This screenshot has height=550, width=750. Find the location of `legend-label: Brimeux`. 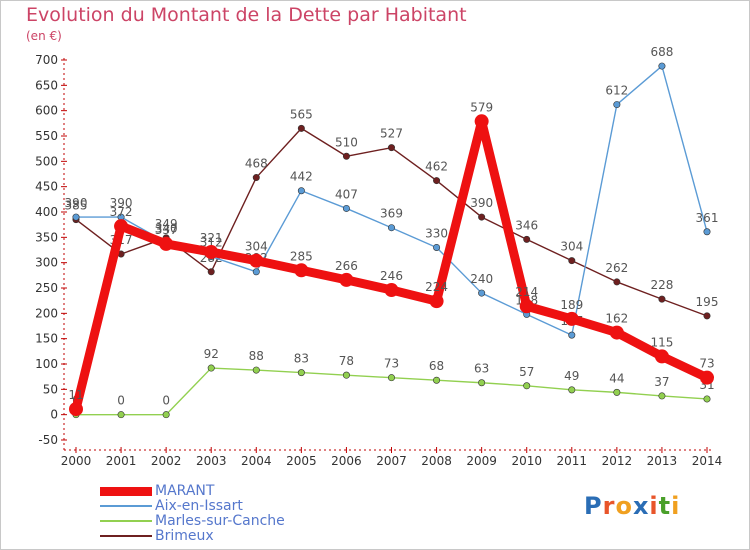

legend-label: Brimeux is located at coordinates (184, 536).